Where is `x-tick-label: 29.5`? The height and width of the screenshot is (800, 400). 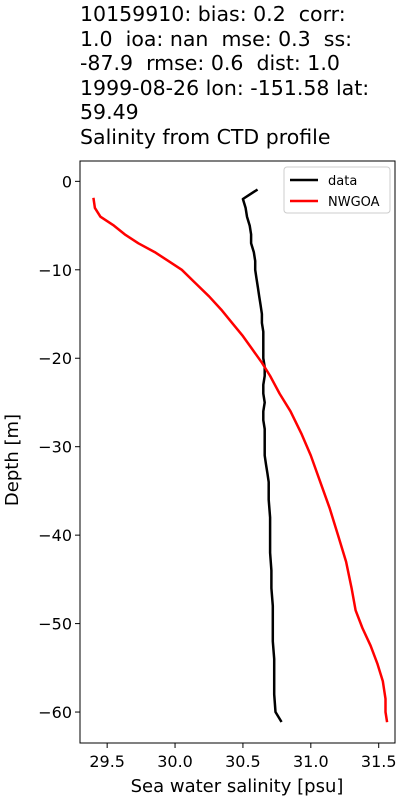
x-tick-label: 29.5 is located at coordinates (107, 761).